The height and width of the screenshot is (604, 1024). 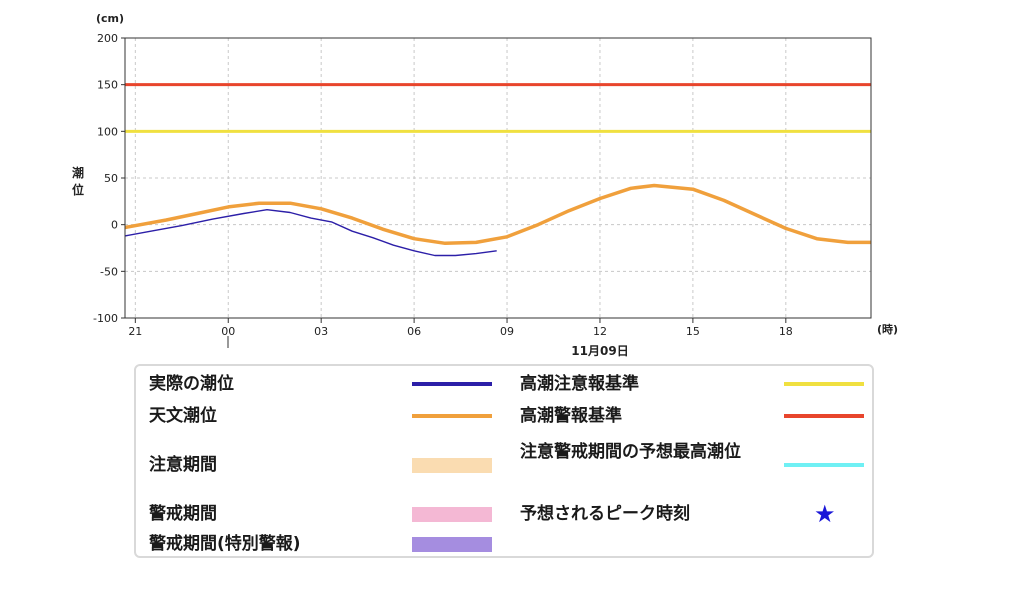 What do you see at coordinates (579, 384) in the screenshot?
I see `legend-label: 高潮注意報基準` at bounding box center [579, 384].